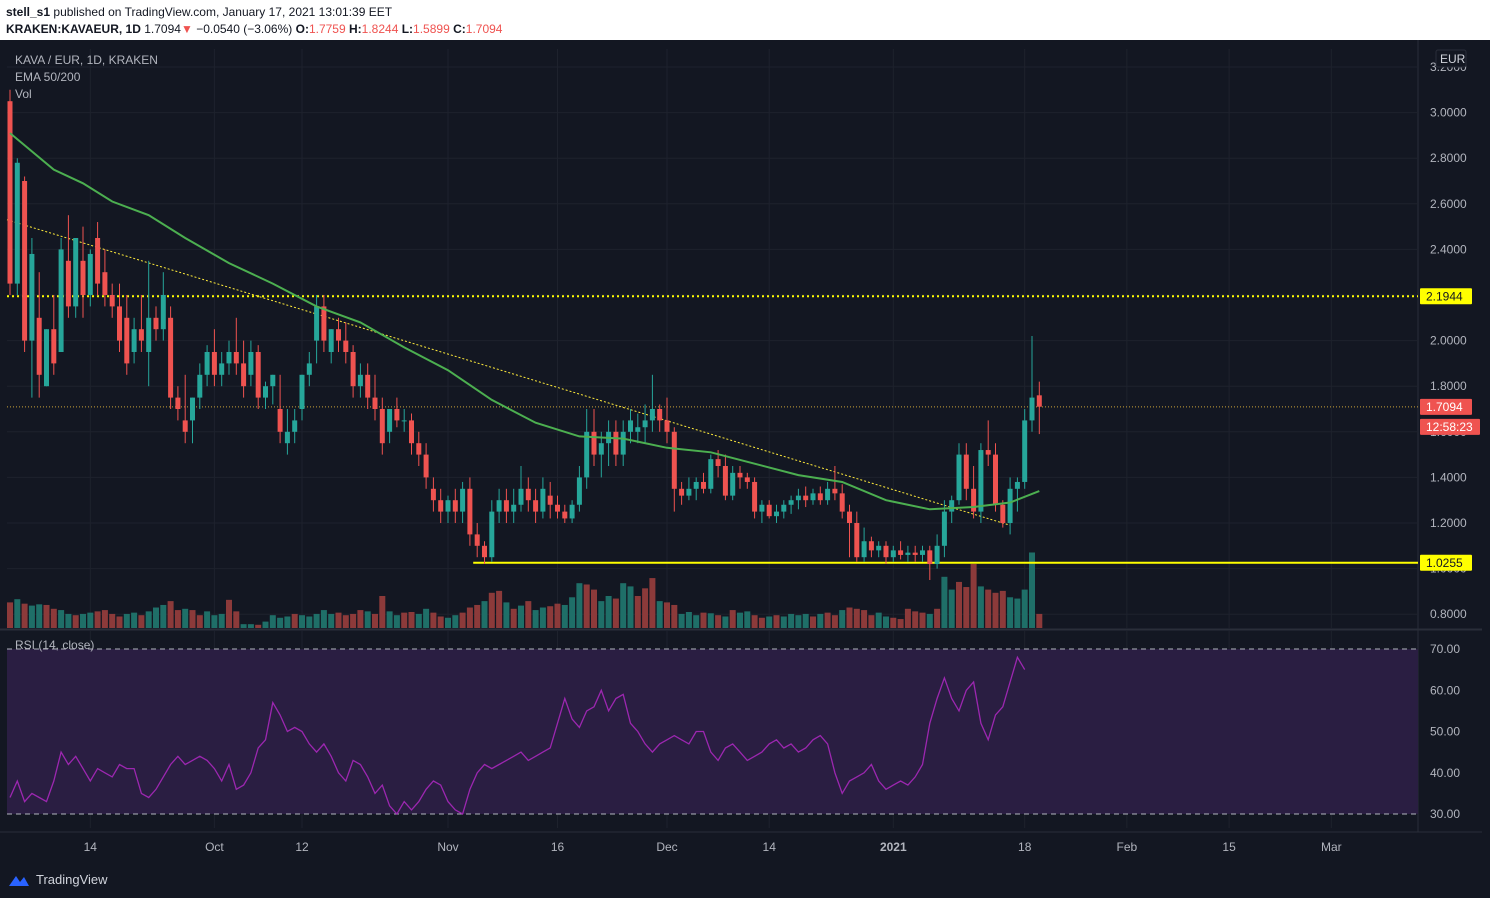  Describe the element at coordinates (1448, 204) in the screenshot. I see `price-tick-label: 2.6000` at that location.